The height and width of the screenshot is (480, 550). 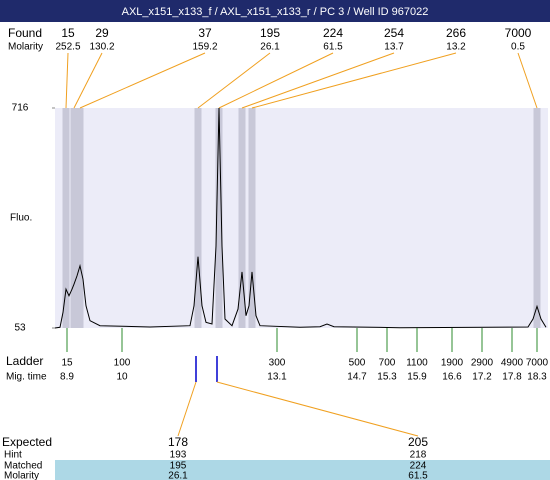 What do you see at coordinates (178, 455) in the screenshot?
I see `expected-hint: 193` at bounding box center [178, 455].